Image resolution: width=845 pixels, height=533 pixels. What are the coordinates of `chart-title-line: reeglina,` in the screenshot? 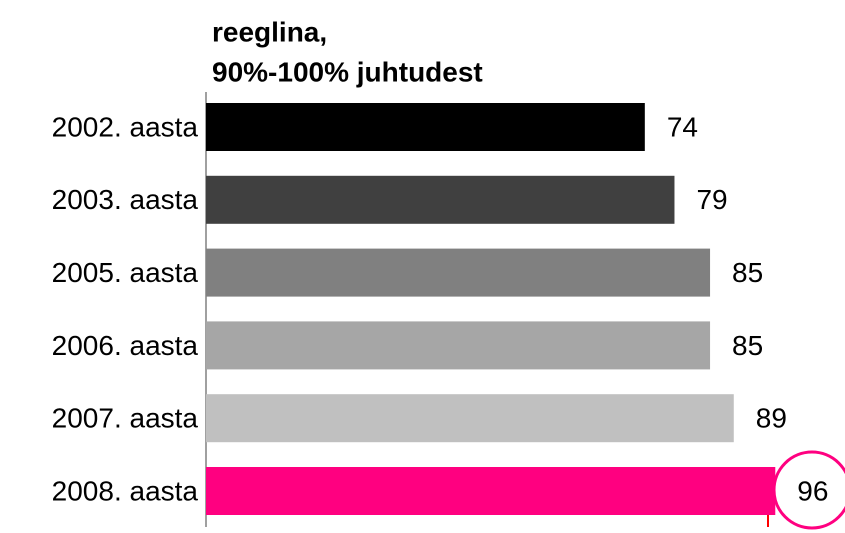 It's located at (269, 31).